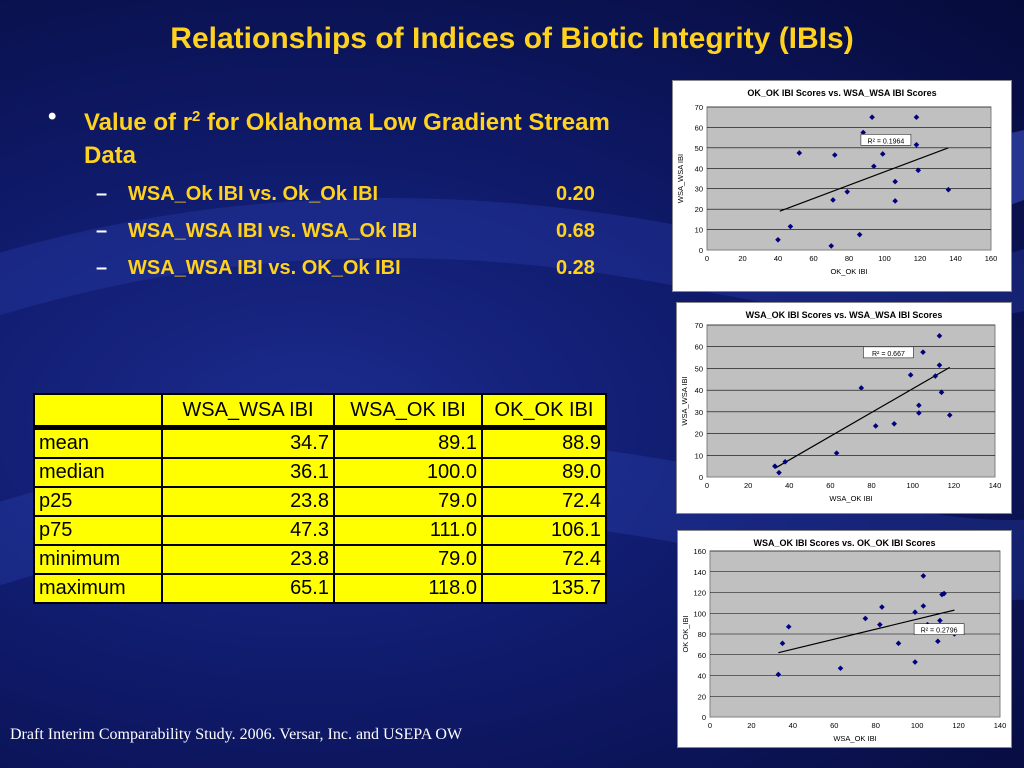  I want to click on row-label: p75, so click(98, 530).